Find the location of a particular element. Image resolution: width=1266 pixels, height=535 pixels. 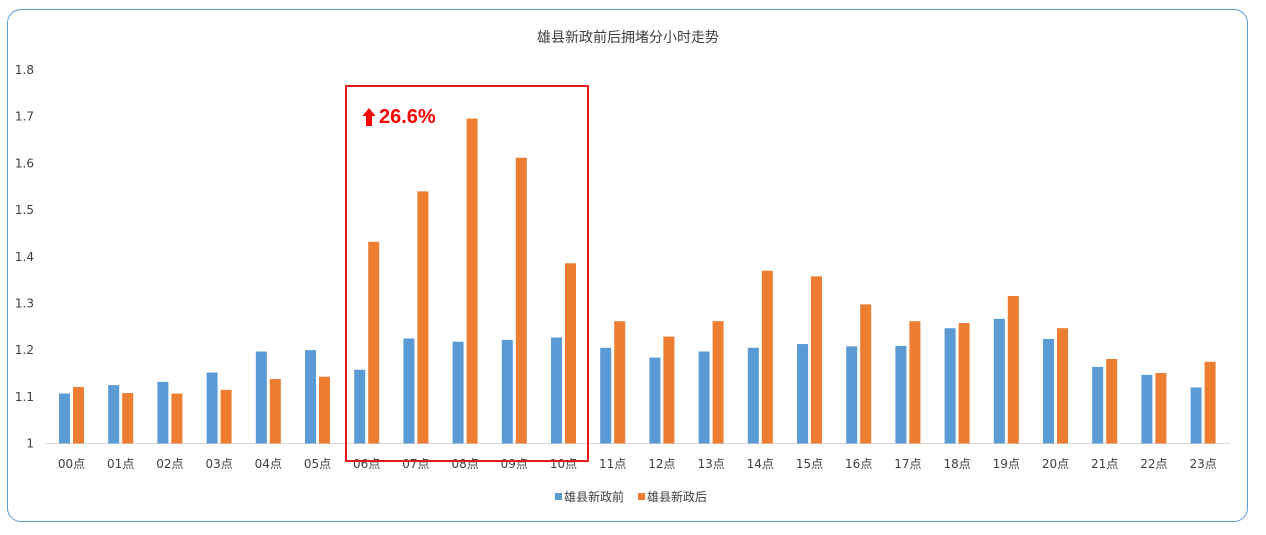

bar-after-18点 is located at coordinates (964, 383).